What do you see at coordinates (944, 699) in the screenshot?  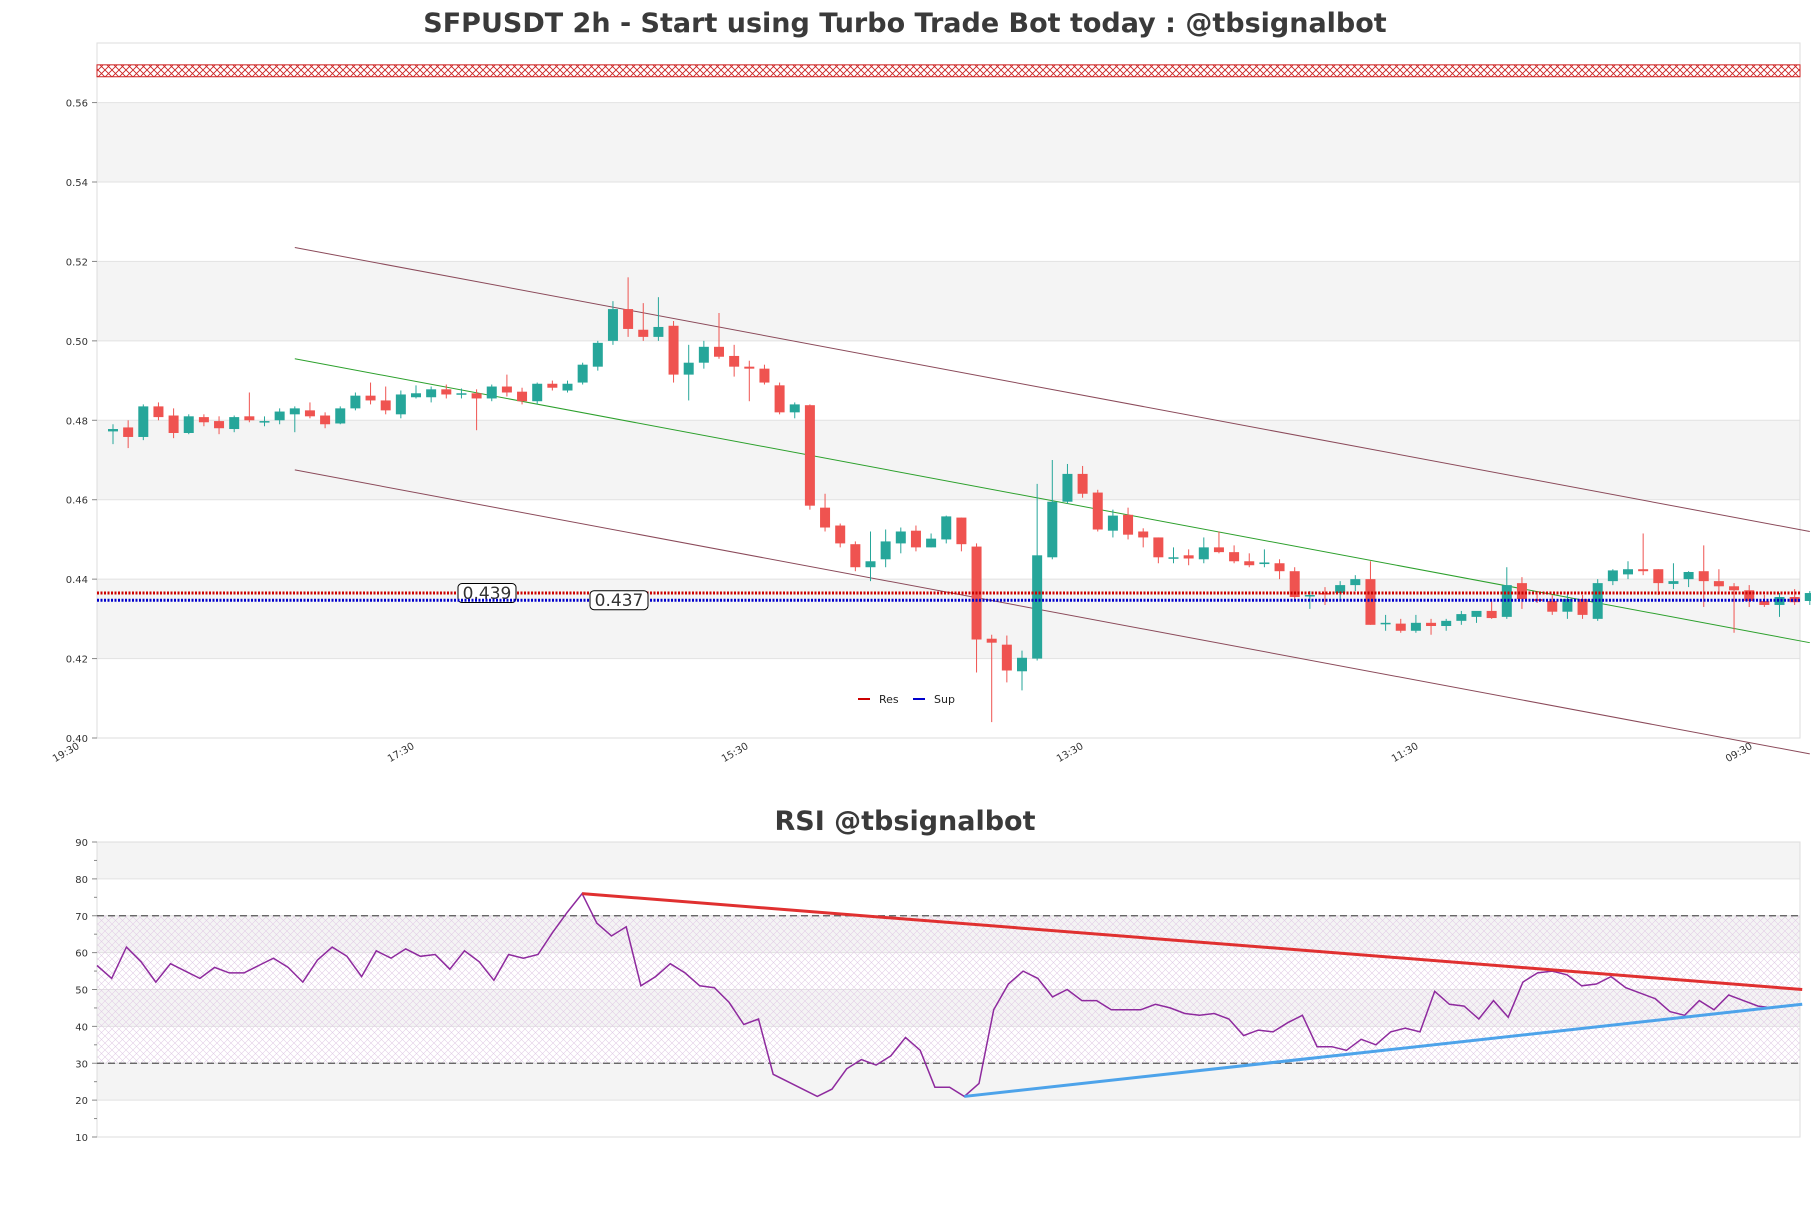 I see `legend-sup-label: Sup` at bounding box center [944, 699].